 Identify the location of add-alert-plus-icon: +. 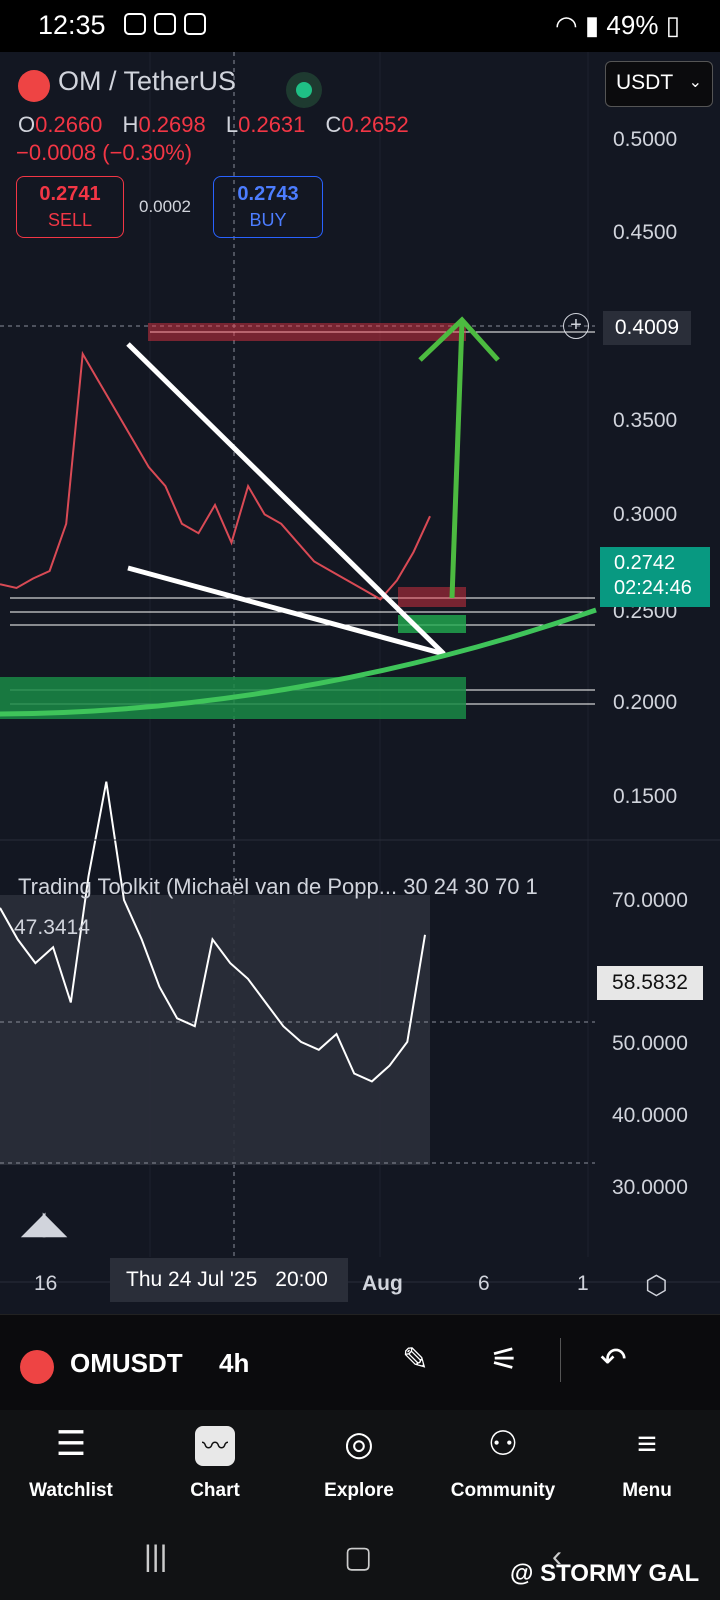
(576, 326).